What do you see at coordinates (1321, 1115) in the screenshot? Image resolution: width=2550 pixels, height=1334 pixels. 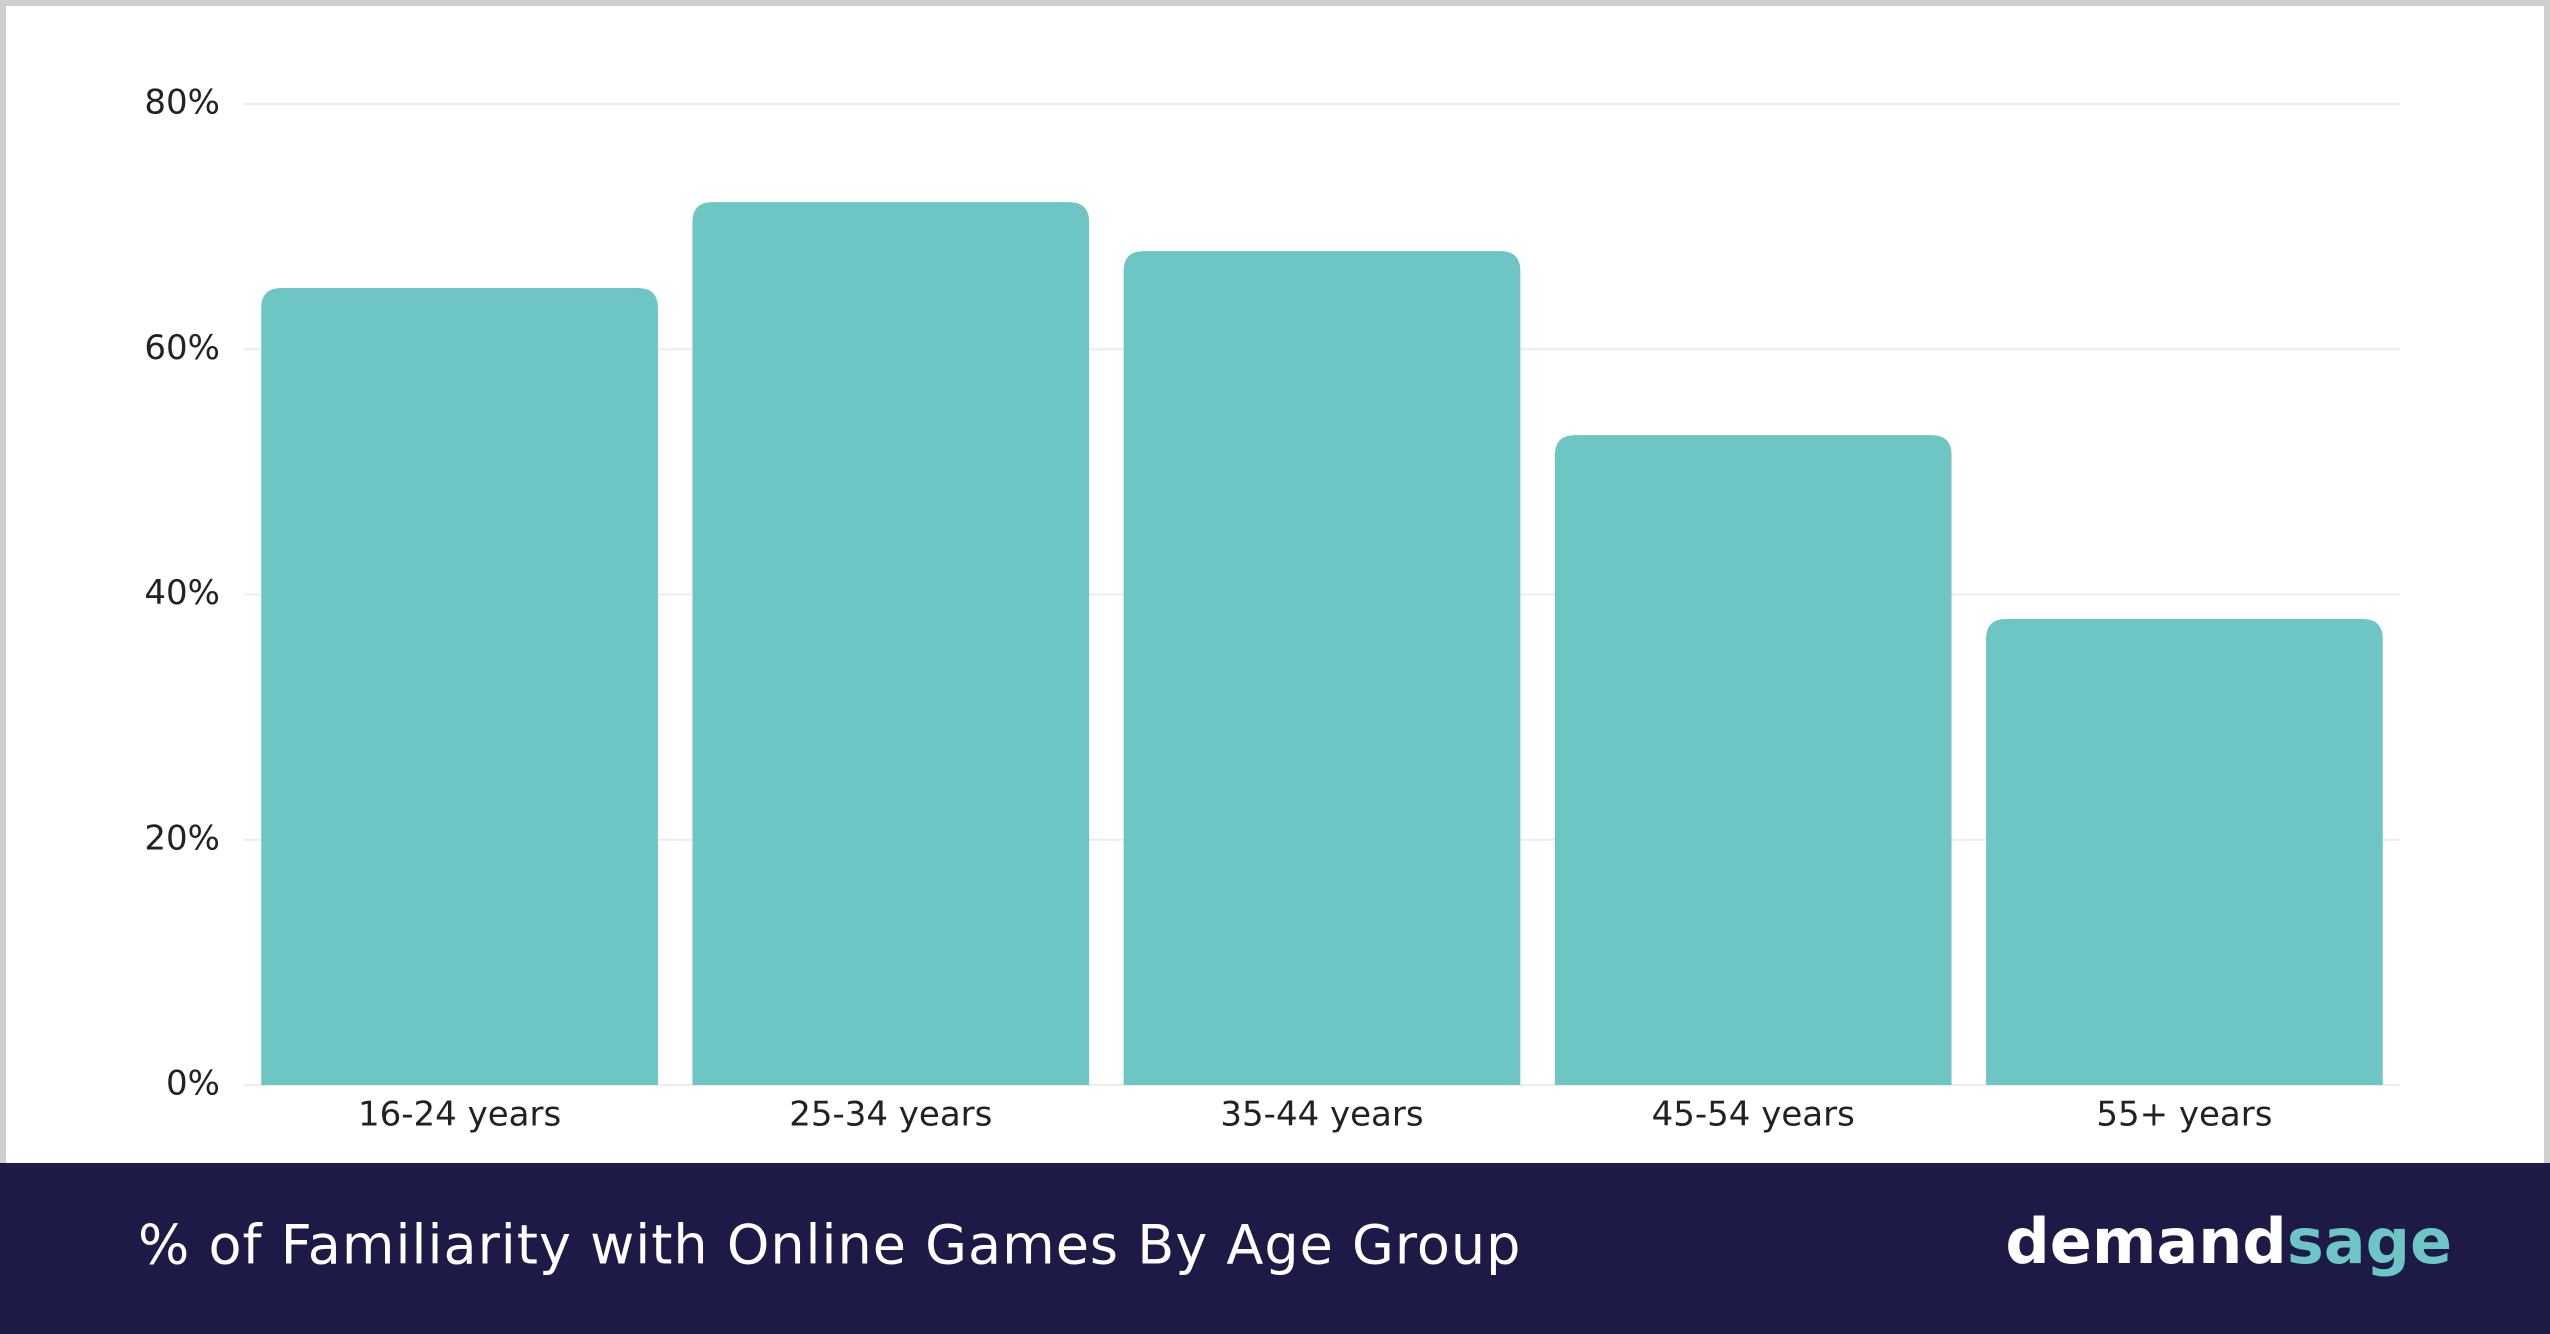 I see `x-tick-label: 35-44 years` at bounding box center [1321, 1115].